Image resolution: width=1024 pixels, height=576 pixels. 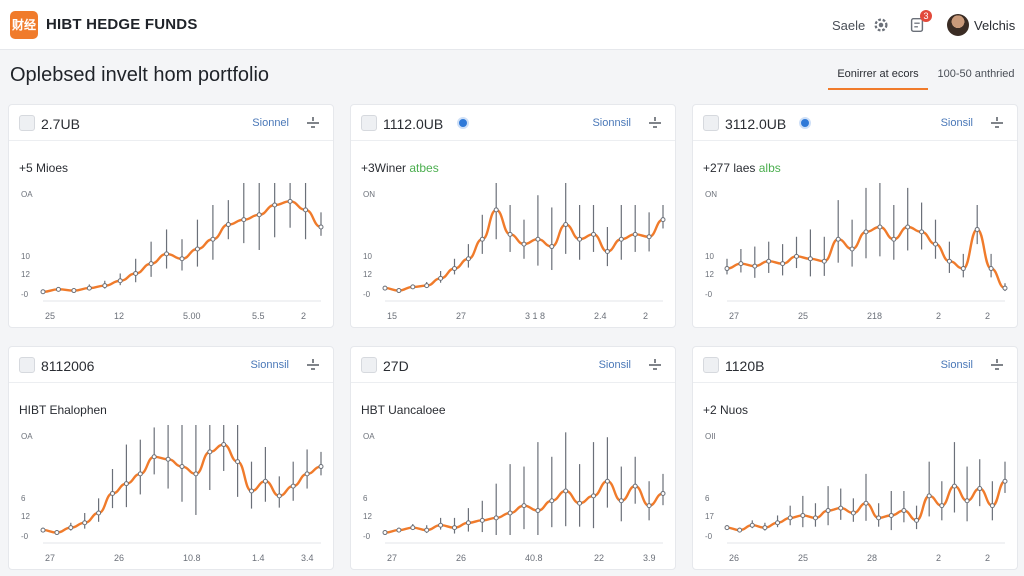 I want to click on app-logo: 财经, so click(x=24, y=25).